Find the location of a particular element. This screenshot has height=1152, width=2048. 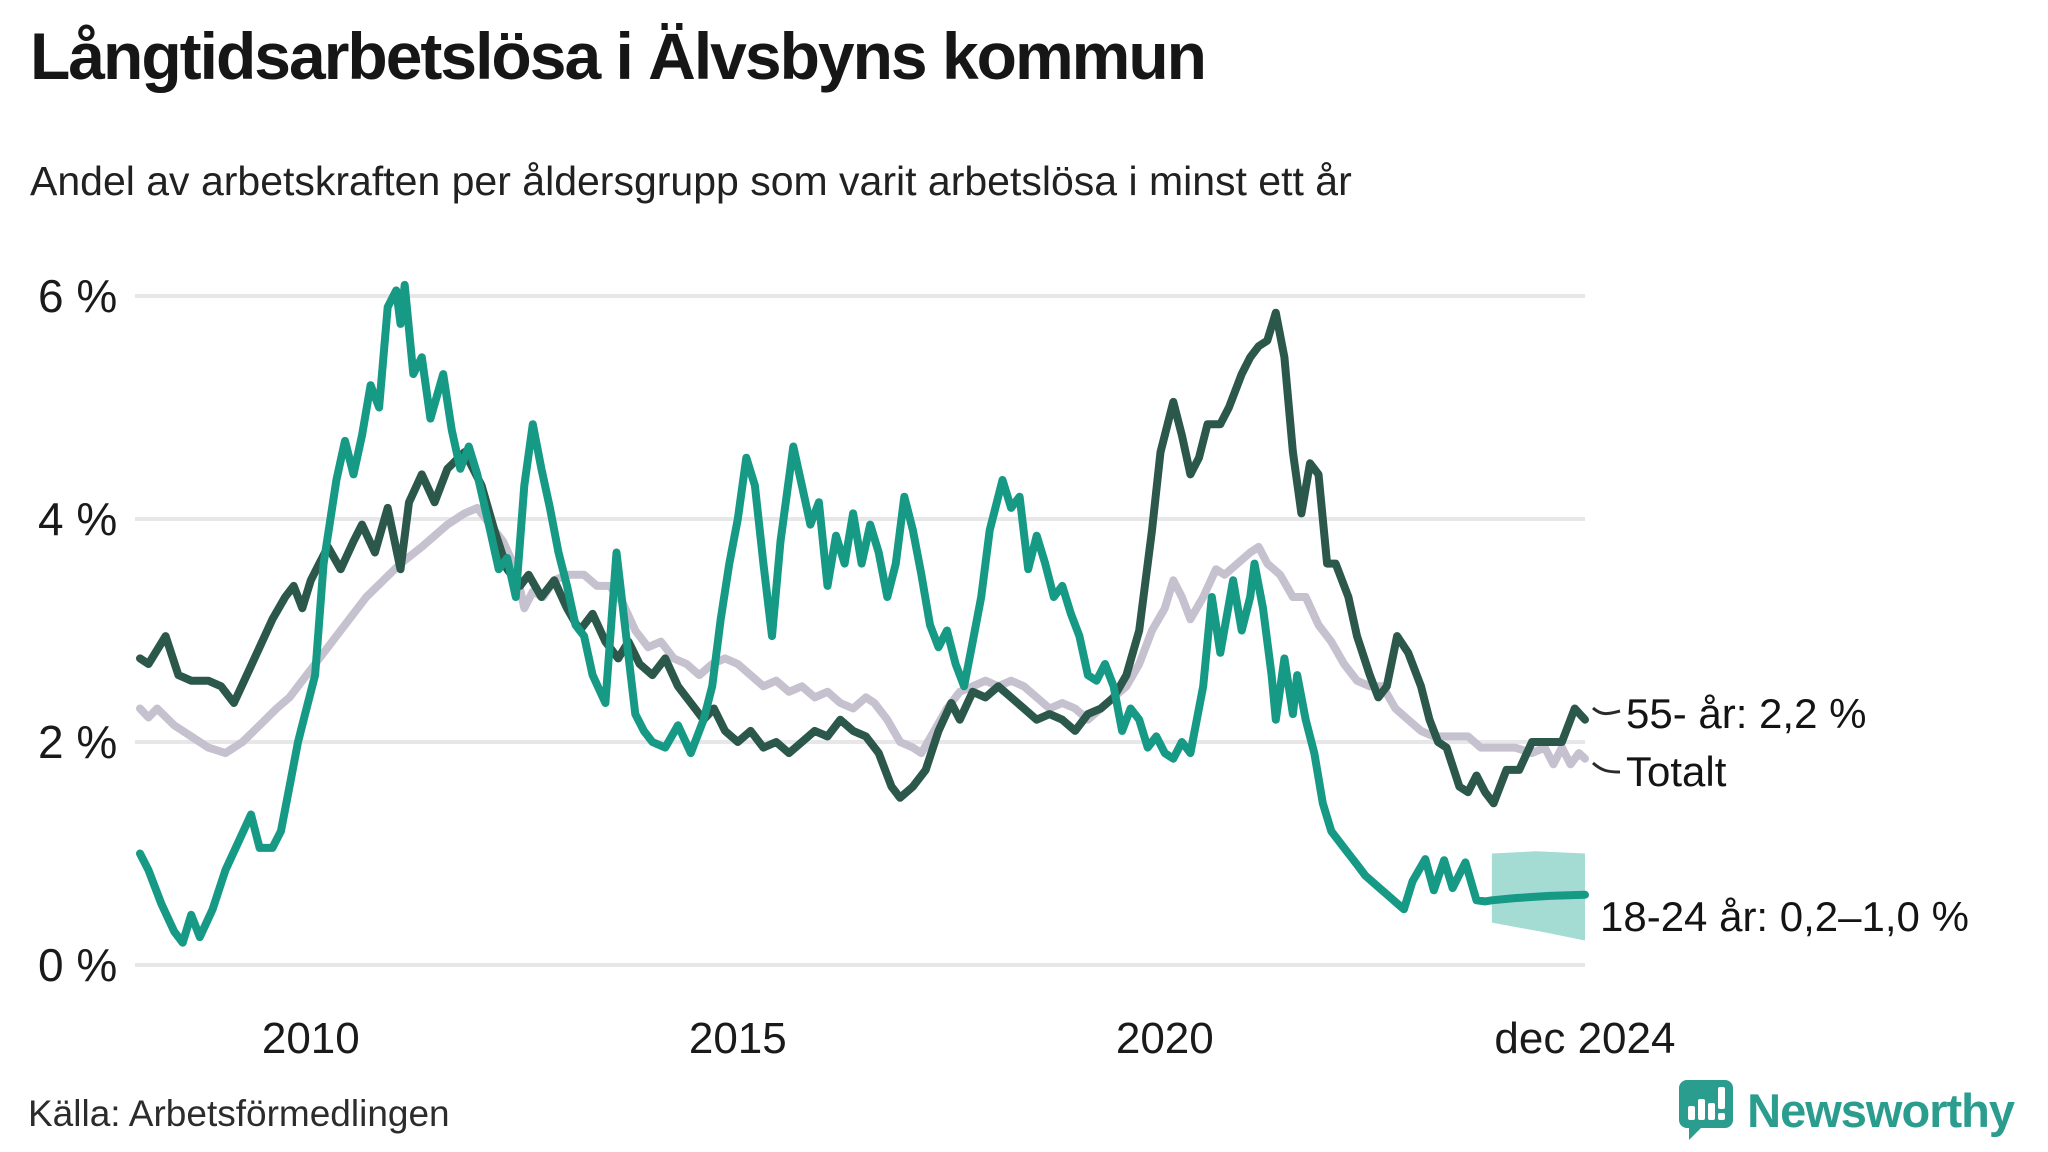

series-end-label-55: 55- år: 2,2 % is located at coordinates (1746, 713).